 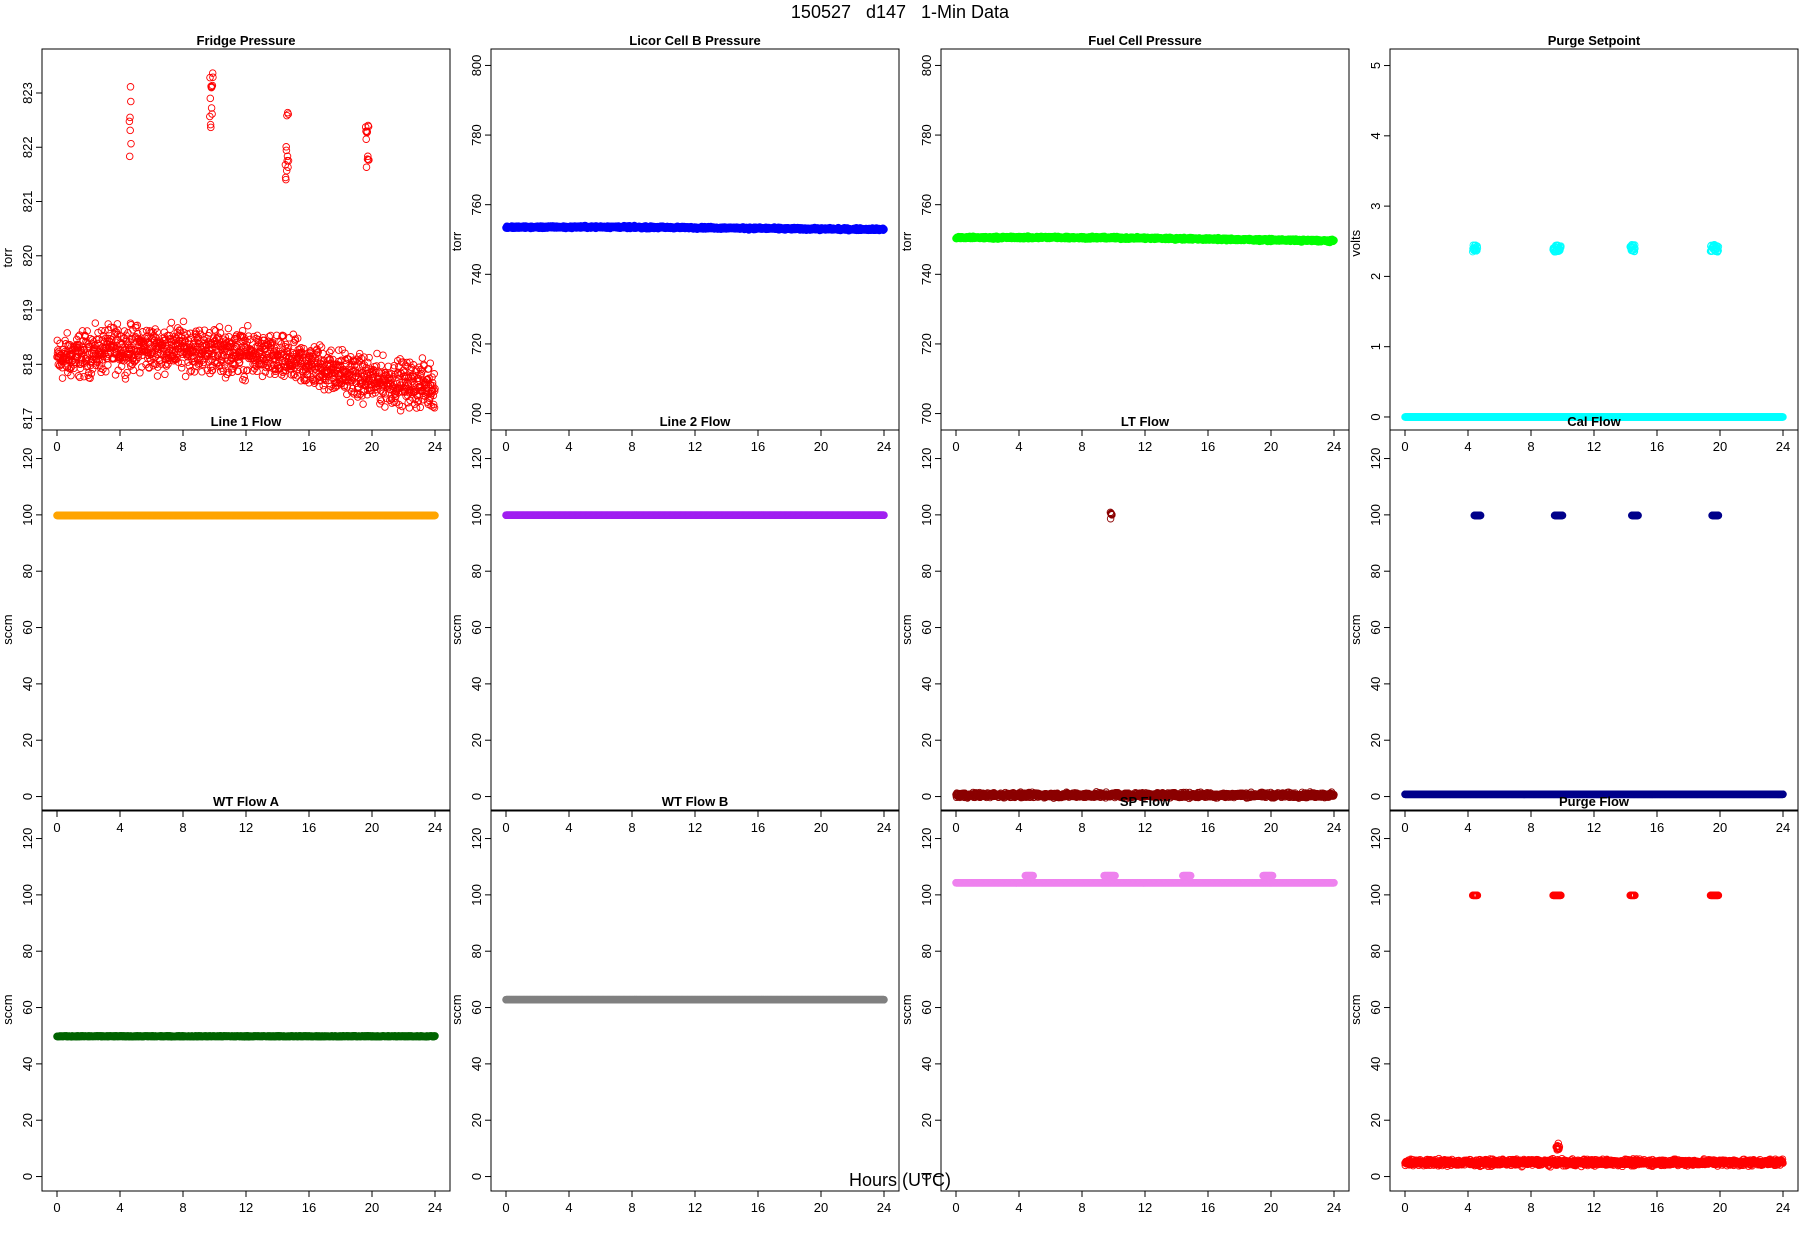 What do you see at coordinates (900, 12) in the screenshot?
I see `figure-title: 150527 d147 1-Min Data` at bounding box center [900, 12].